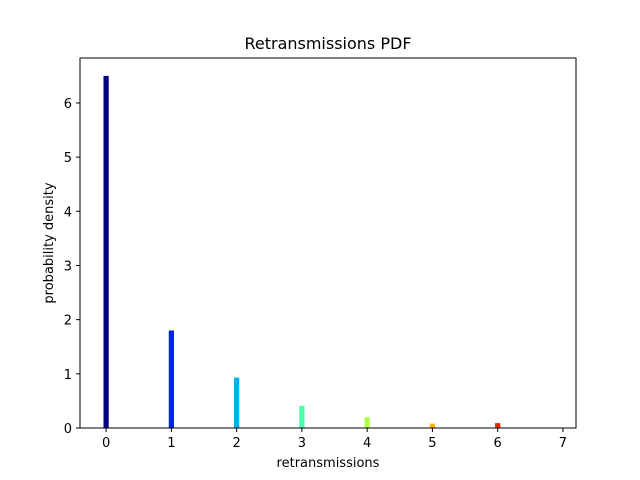 The width and height of the screenshot is (640, 480). Describe the element at coordinates (328, 463) in the screenshot. I see `x-axis-label: retransmissions` at that location.